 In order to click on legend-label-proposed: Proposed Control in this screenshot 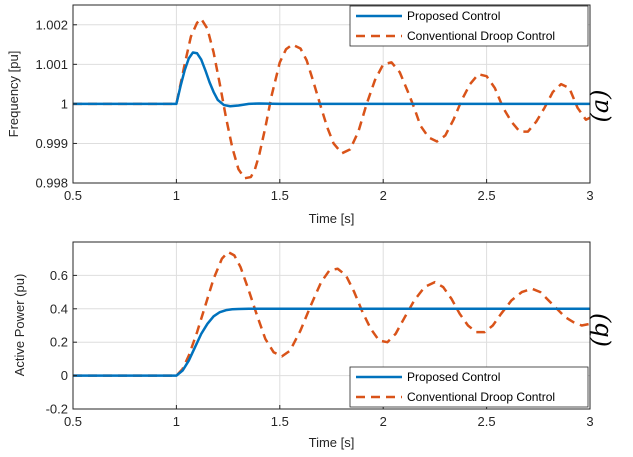, I will do `click(453, 16)`.